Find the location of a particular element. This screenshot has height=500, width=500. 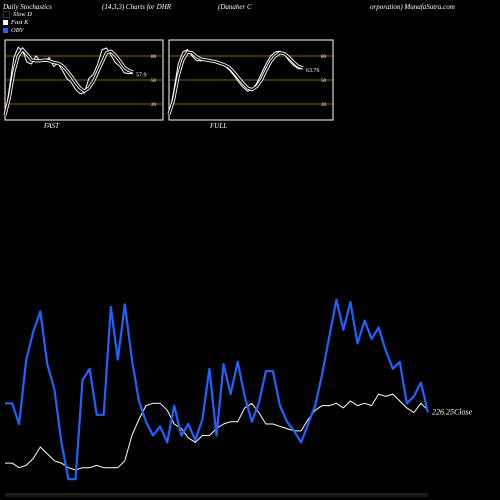

panel-label: FULL is located at coordinates (218, 126).